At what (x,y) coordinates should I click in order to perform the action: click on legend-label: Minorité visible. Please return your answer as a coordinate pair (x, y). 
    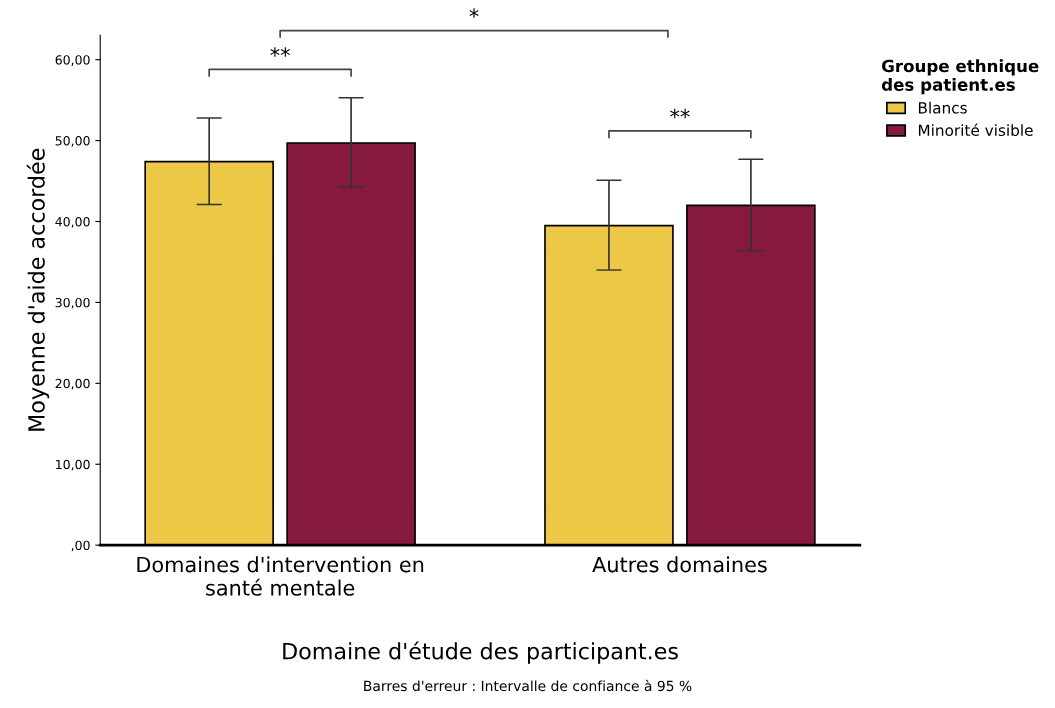
    Looking at the image, I should click on (975, 130).